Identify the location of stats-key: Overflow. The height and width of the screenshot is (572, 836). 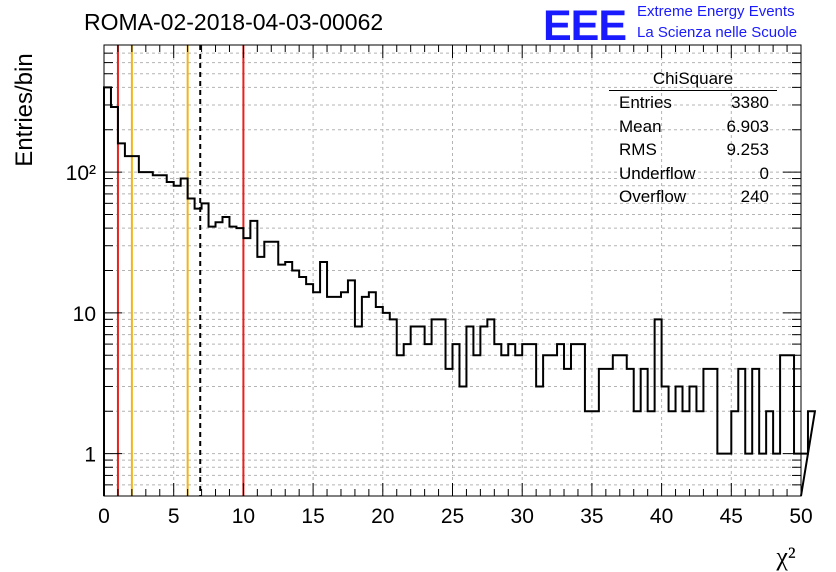
(653, 196).